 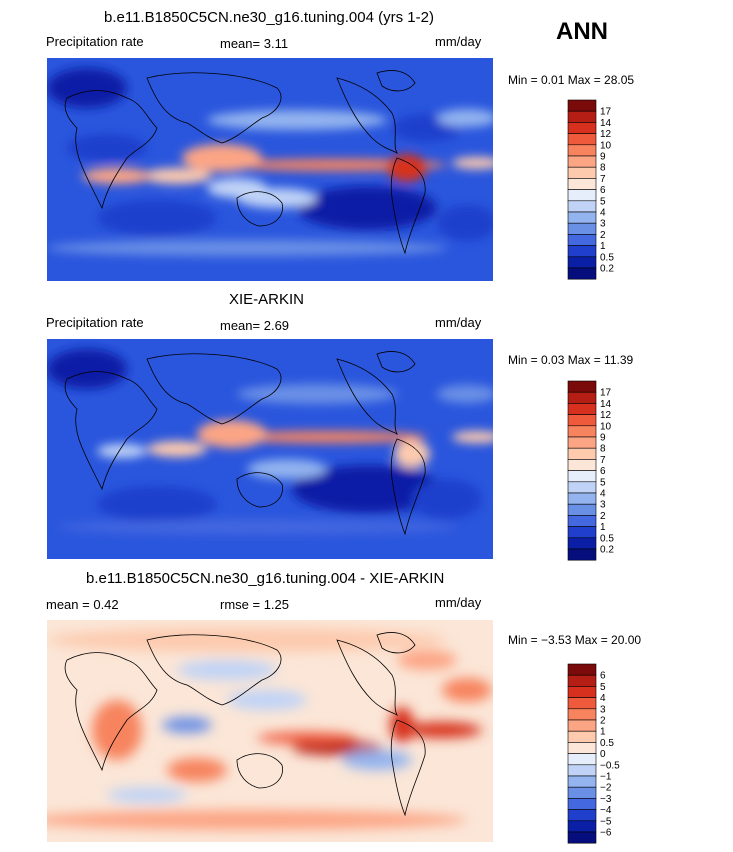 What do you see at coordinates (267, 299) in the screenshot?
I see `panel2-title: XIE-ARKIN` at bounding box center [267, 299].